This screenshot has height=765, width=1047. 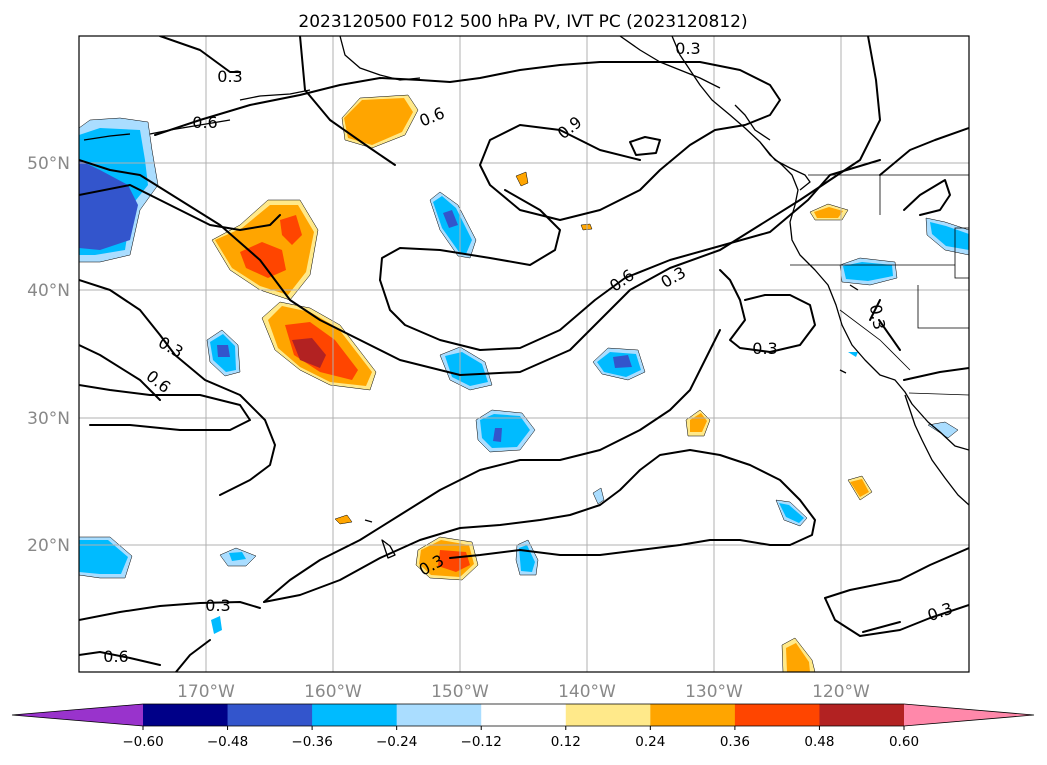 What do you see at coordinates (396, 742) in the screenshot?
I see `colorbar-tick-label: −0.24` at bounding box center [396, 742].